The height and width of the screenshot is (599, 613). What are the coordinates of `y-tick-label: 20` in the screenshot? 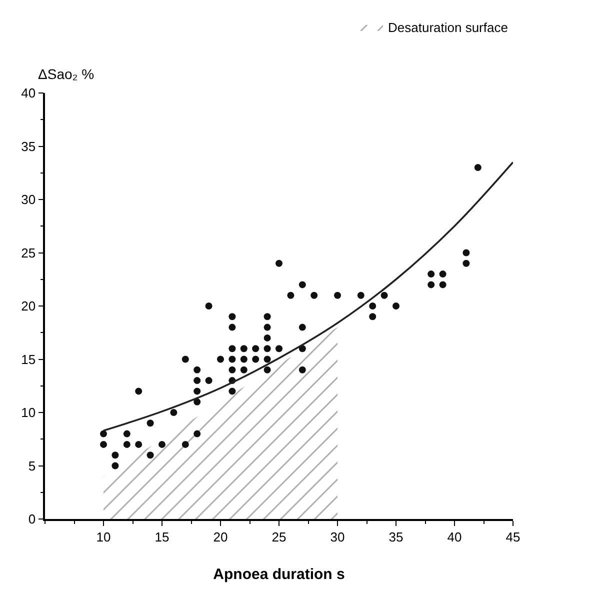 It's located at (28, 306).